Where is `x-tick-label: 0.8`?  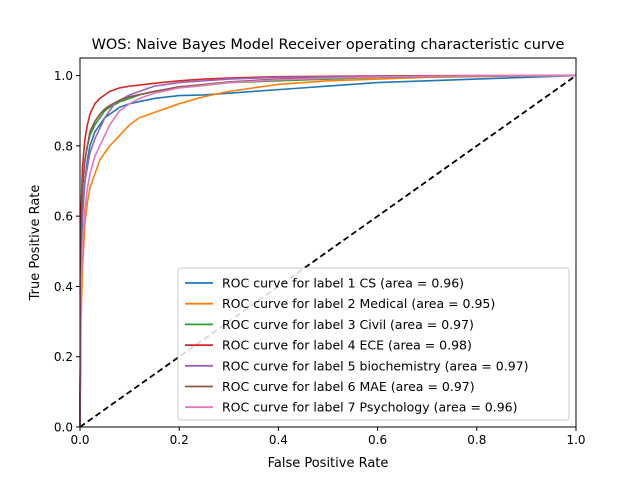
x-tick-label: 0.8 is located at coordinates (476, 440).